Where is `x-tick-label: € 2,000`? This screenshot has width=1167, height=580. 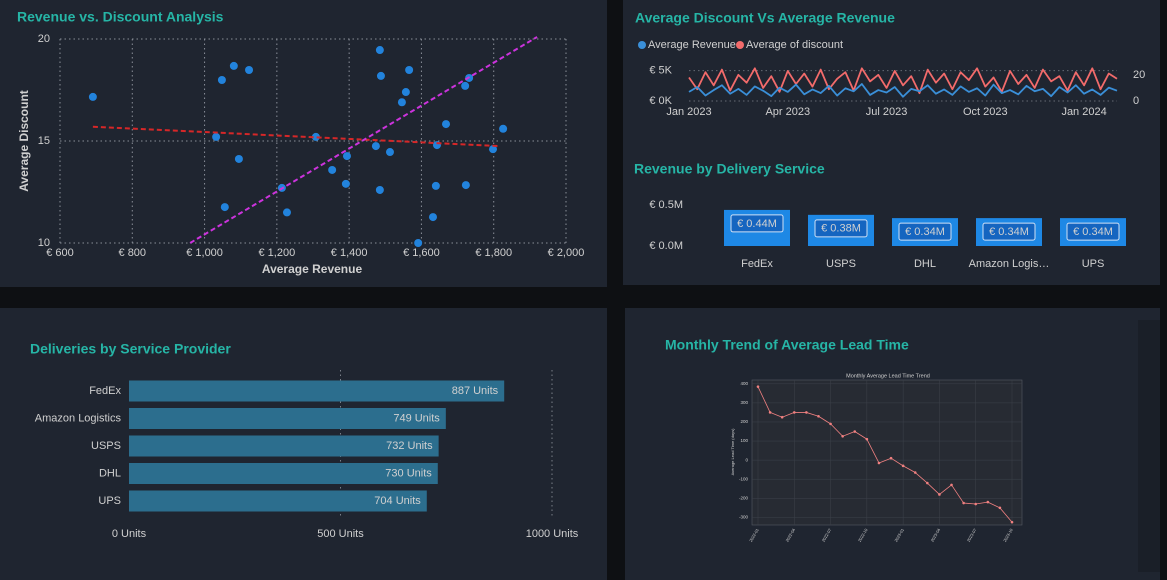
x-tick-label: € 2,000 is located at coordinates (566, 253).